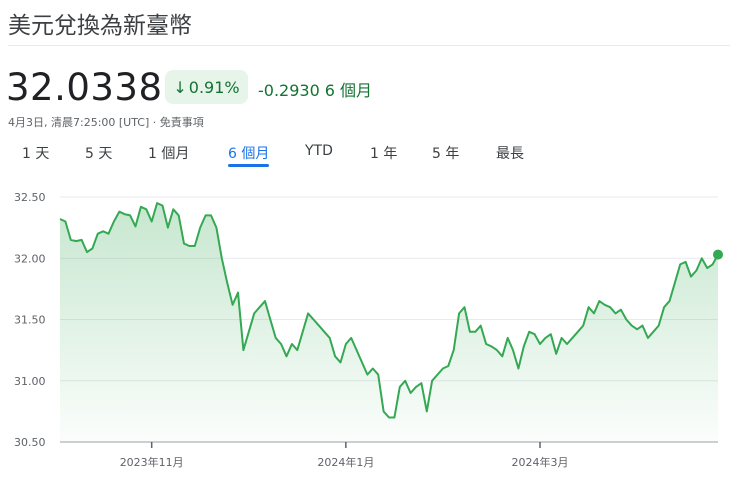 This screenshot has width=734, height=485. I want to click on change-percent-badge: ↓ 0.91%, so click(206, 87).